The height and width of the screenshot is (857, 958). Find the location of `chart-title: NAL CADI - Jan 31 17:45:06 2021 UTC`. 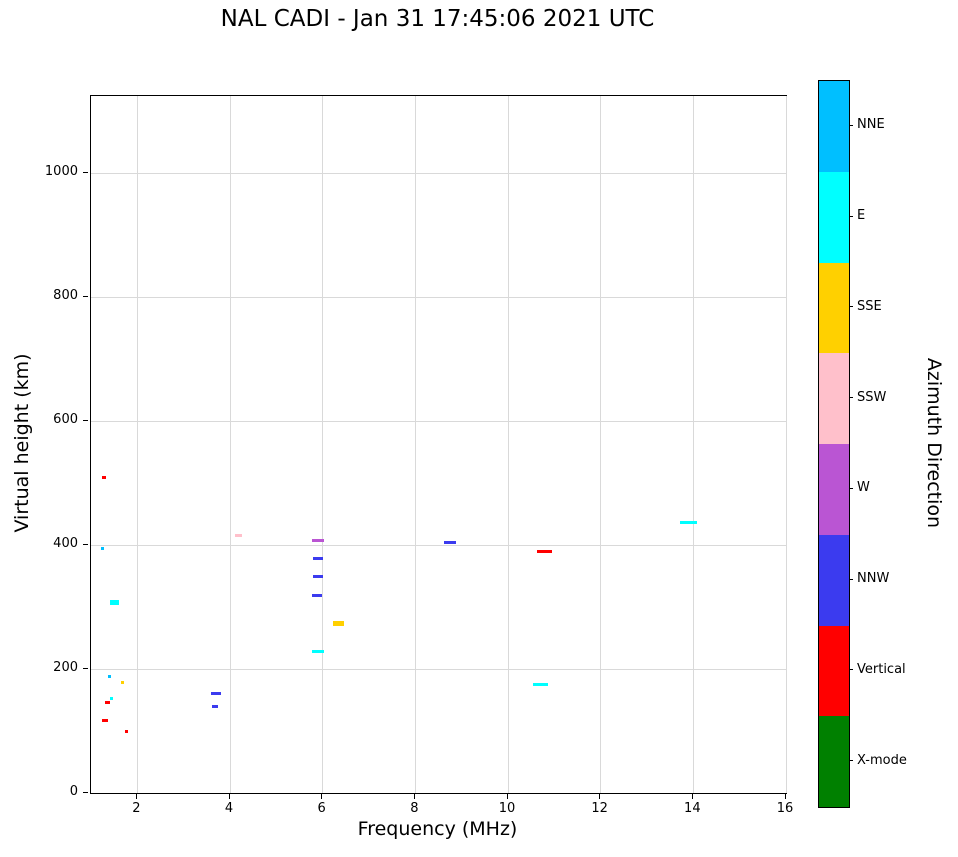

chart-title: NAL CADI - Jan 31 17:45:06 2021 UTC is located at coordinates (437, 19).